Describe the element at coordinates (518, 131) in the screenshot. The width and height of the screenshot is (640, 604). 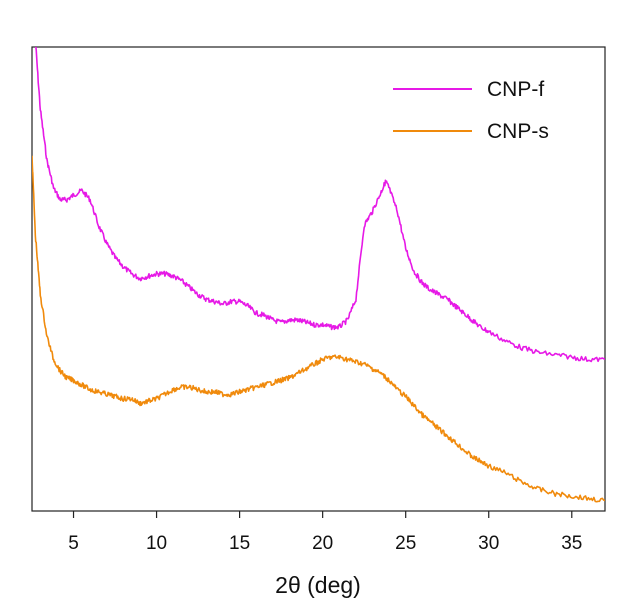
I see `legend-label: CNP-s` at that location.